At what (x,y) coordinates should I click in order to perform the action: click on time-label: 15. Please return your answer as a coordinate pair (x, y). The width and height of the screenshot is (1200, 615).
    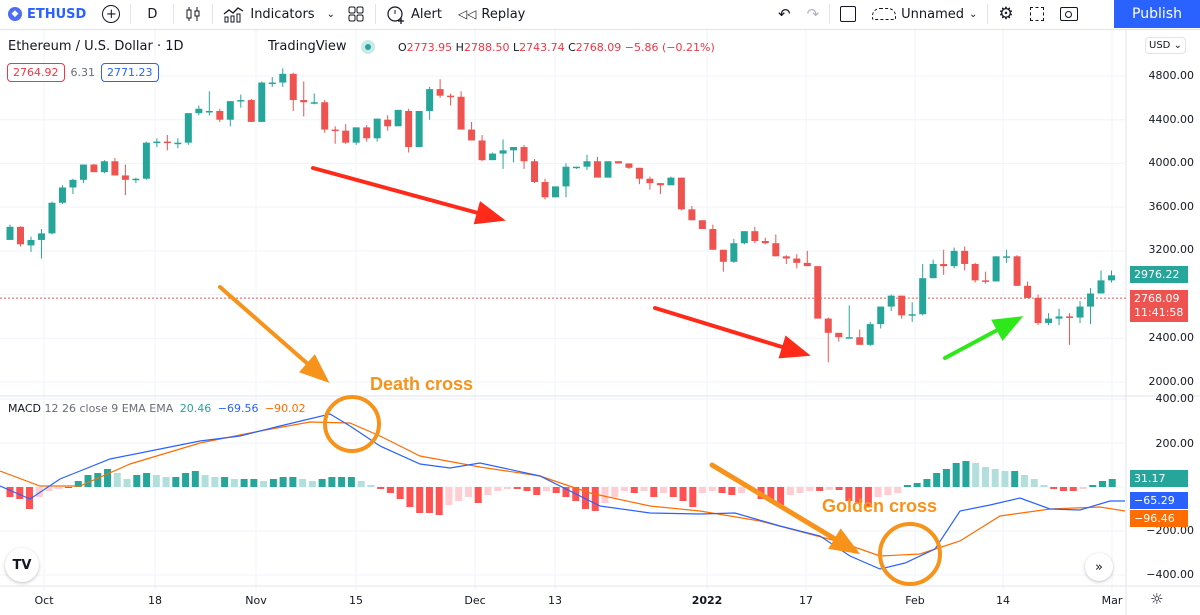
    Looking at the image, I should click on (356, 600).